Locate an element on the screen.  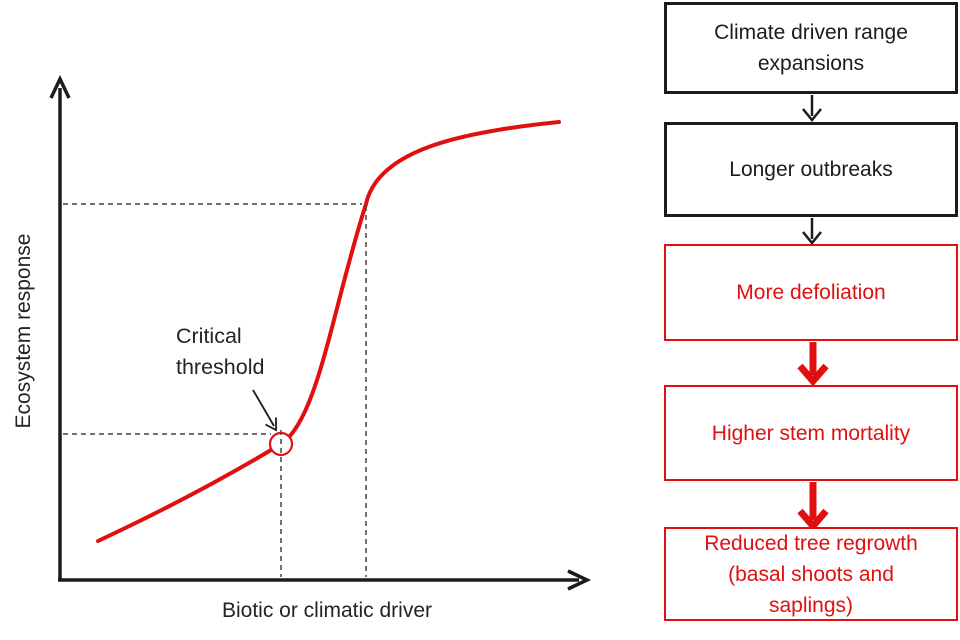
flow-node-longer-outbreaks: Longer outbreaks is located at coordinates (811, 169).